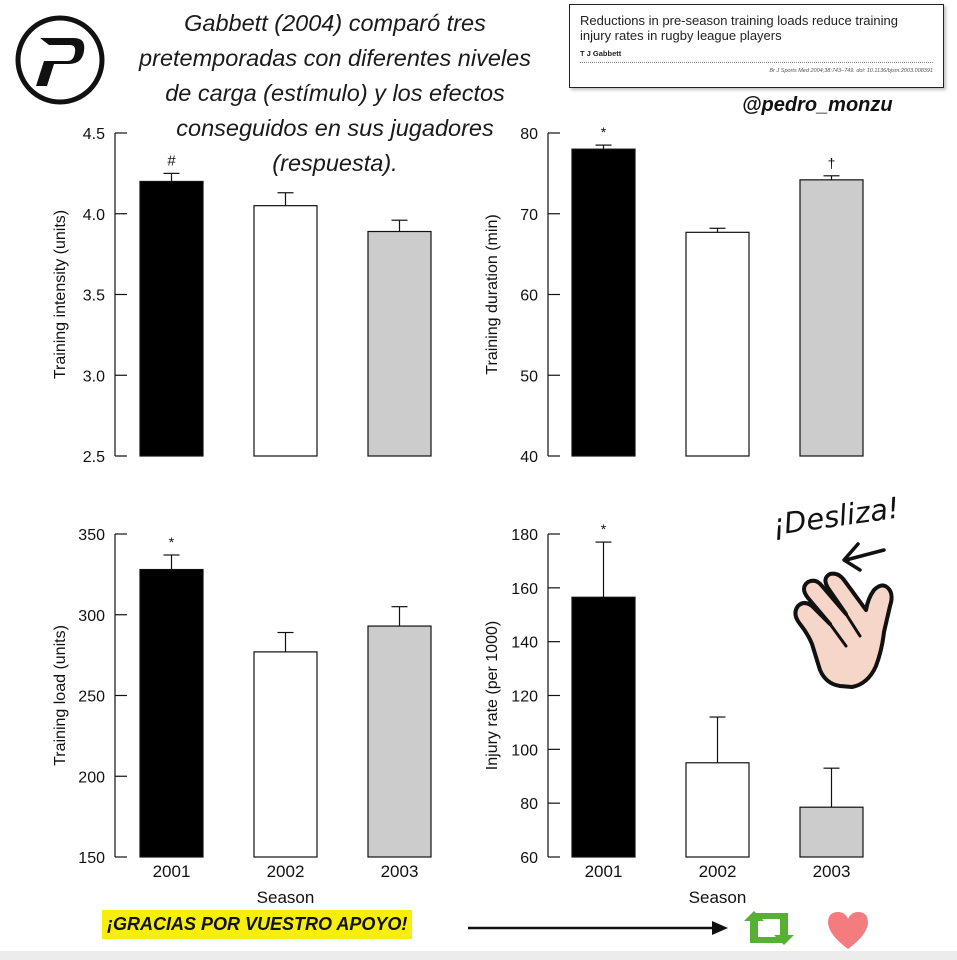 The image size is (957, 960). Describe the element at coordinates (848, 930) in the screenshot. I see `heart-icon` at that location.